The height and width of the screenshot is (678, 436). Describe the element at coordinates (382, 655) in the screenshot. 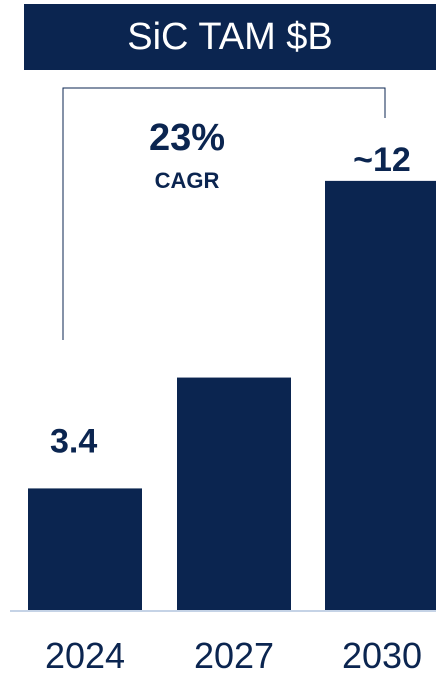

I see `x-tick-label-2030: 2030` at that location.